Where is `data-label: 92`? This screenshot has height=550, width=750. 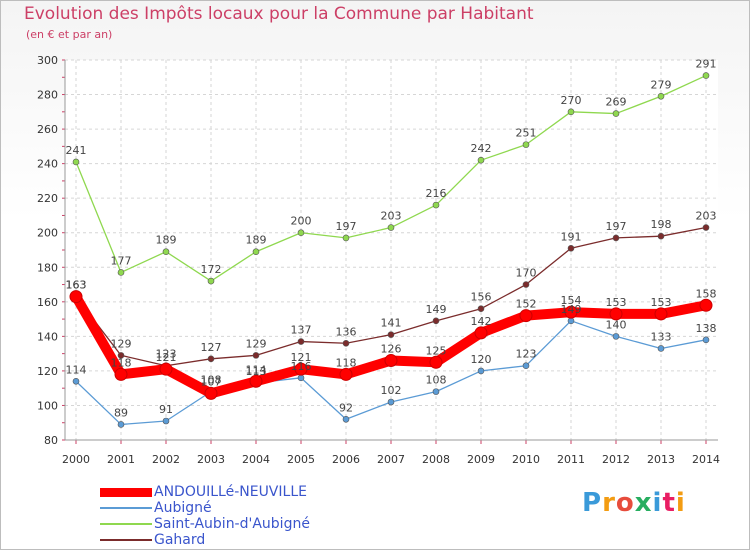
data-label: 92 is located at coordinates (346, 407).